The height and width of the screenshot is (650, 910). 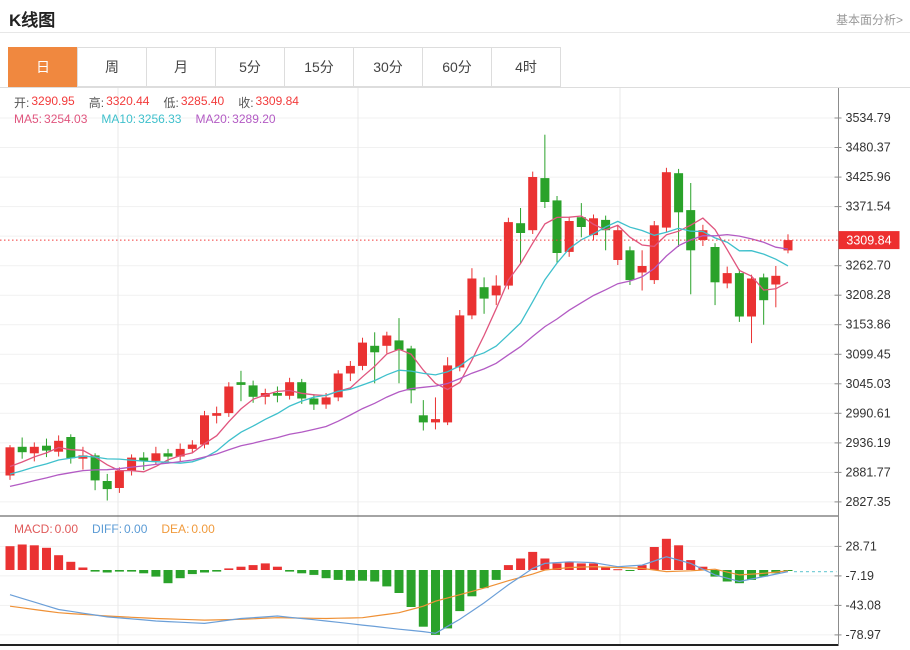 What do you see at coordinates (863, 635) in the screenshot?
I see `axis-label: -78.97` at bounding box center [863, 635].